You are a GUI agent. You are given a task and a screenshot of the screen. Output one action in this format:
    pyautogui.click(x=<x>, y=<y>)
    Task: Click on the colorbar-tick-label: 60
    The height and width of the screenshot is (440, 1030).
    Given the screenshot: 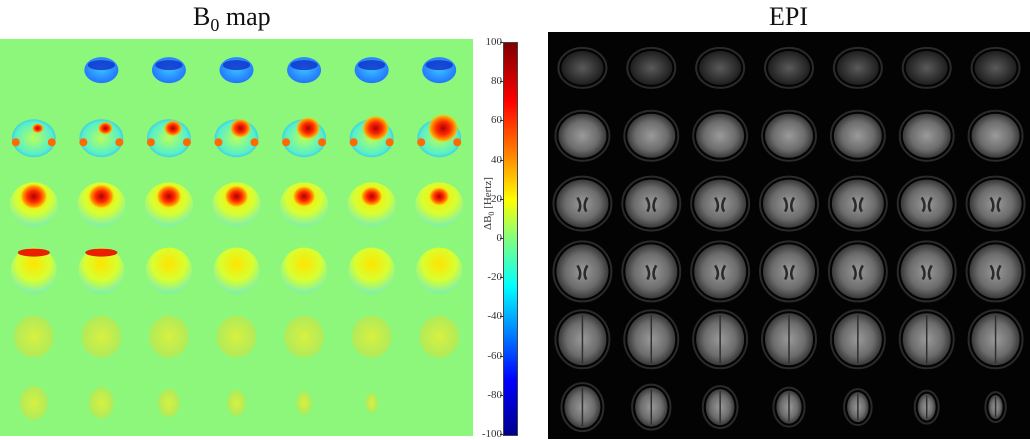 What is the action you would take?
    pyautogui.click(x=496, y=120)
    